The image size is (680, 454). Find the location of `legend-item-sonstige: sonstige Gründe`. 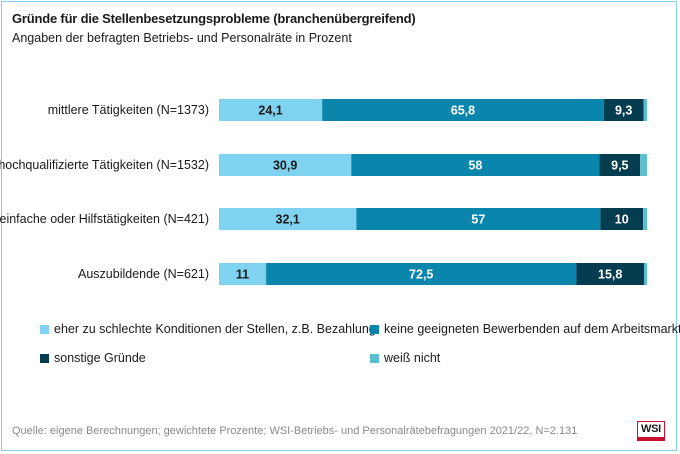

legend-item-sonstige: sonstige Gründe is located at coordinates (93, 358).